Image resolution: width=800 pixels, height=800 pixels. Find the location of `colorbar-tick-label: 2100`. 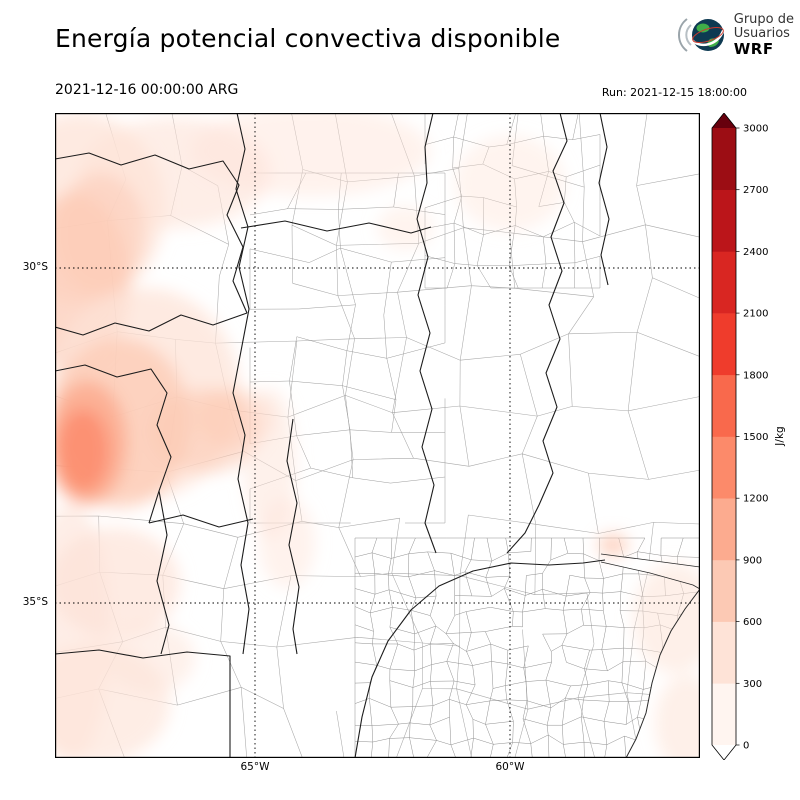

colorbar-tick-label: 2100 is located at coordinates (755, 314).